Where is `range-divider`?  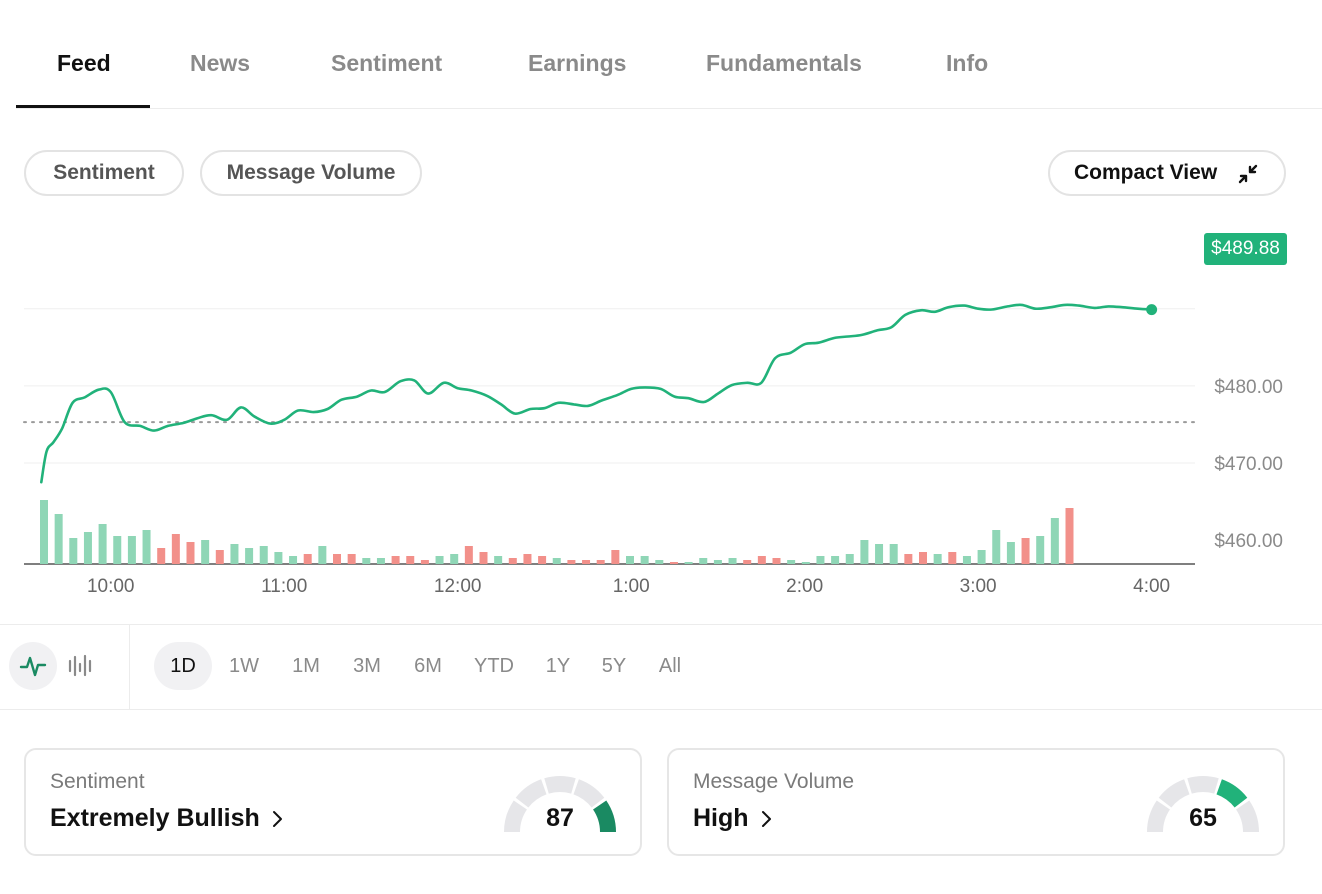
range-divider is located at coordinates (129, 667).